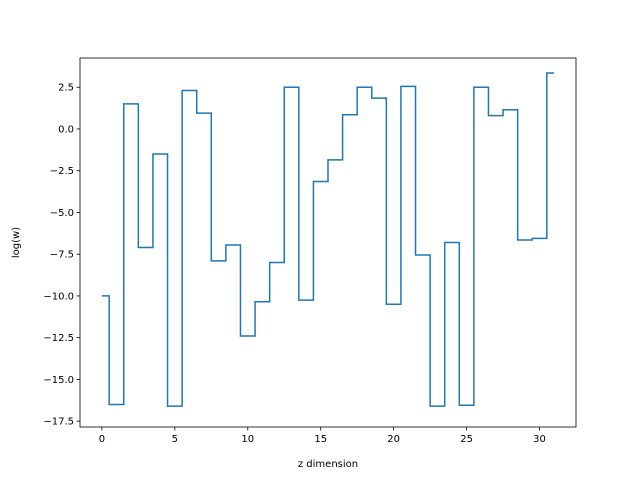  I want to click on y-tick-label: −17.5, so click(58, 422).